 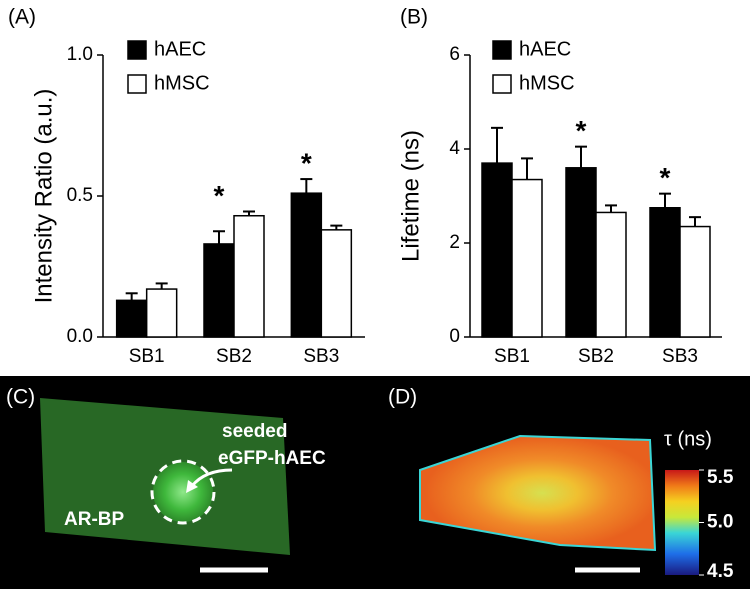 I want to click on y-tick-label: 6, so click(x=454, y=54).